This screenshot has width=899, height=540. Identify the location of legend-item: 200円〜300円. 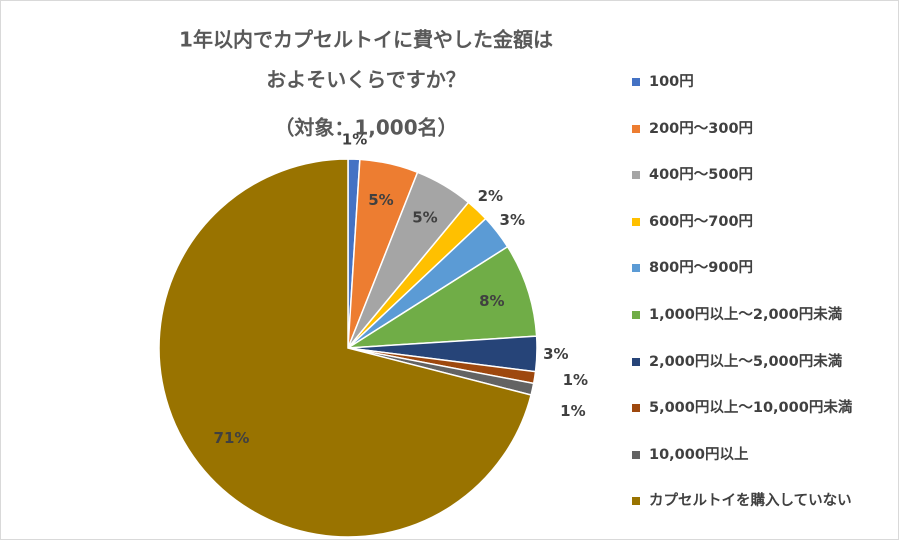
(760, 139).